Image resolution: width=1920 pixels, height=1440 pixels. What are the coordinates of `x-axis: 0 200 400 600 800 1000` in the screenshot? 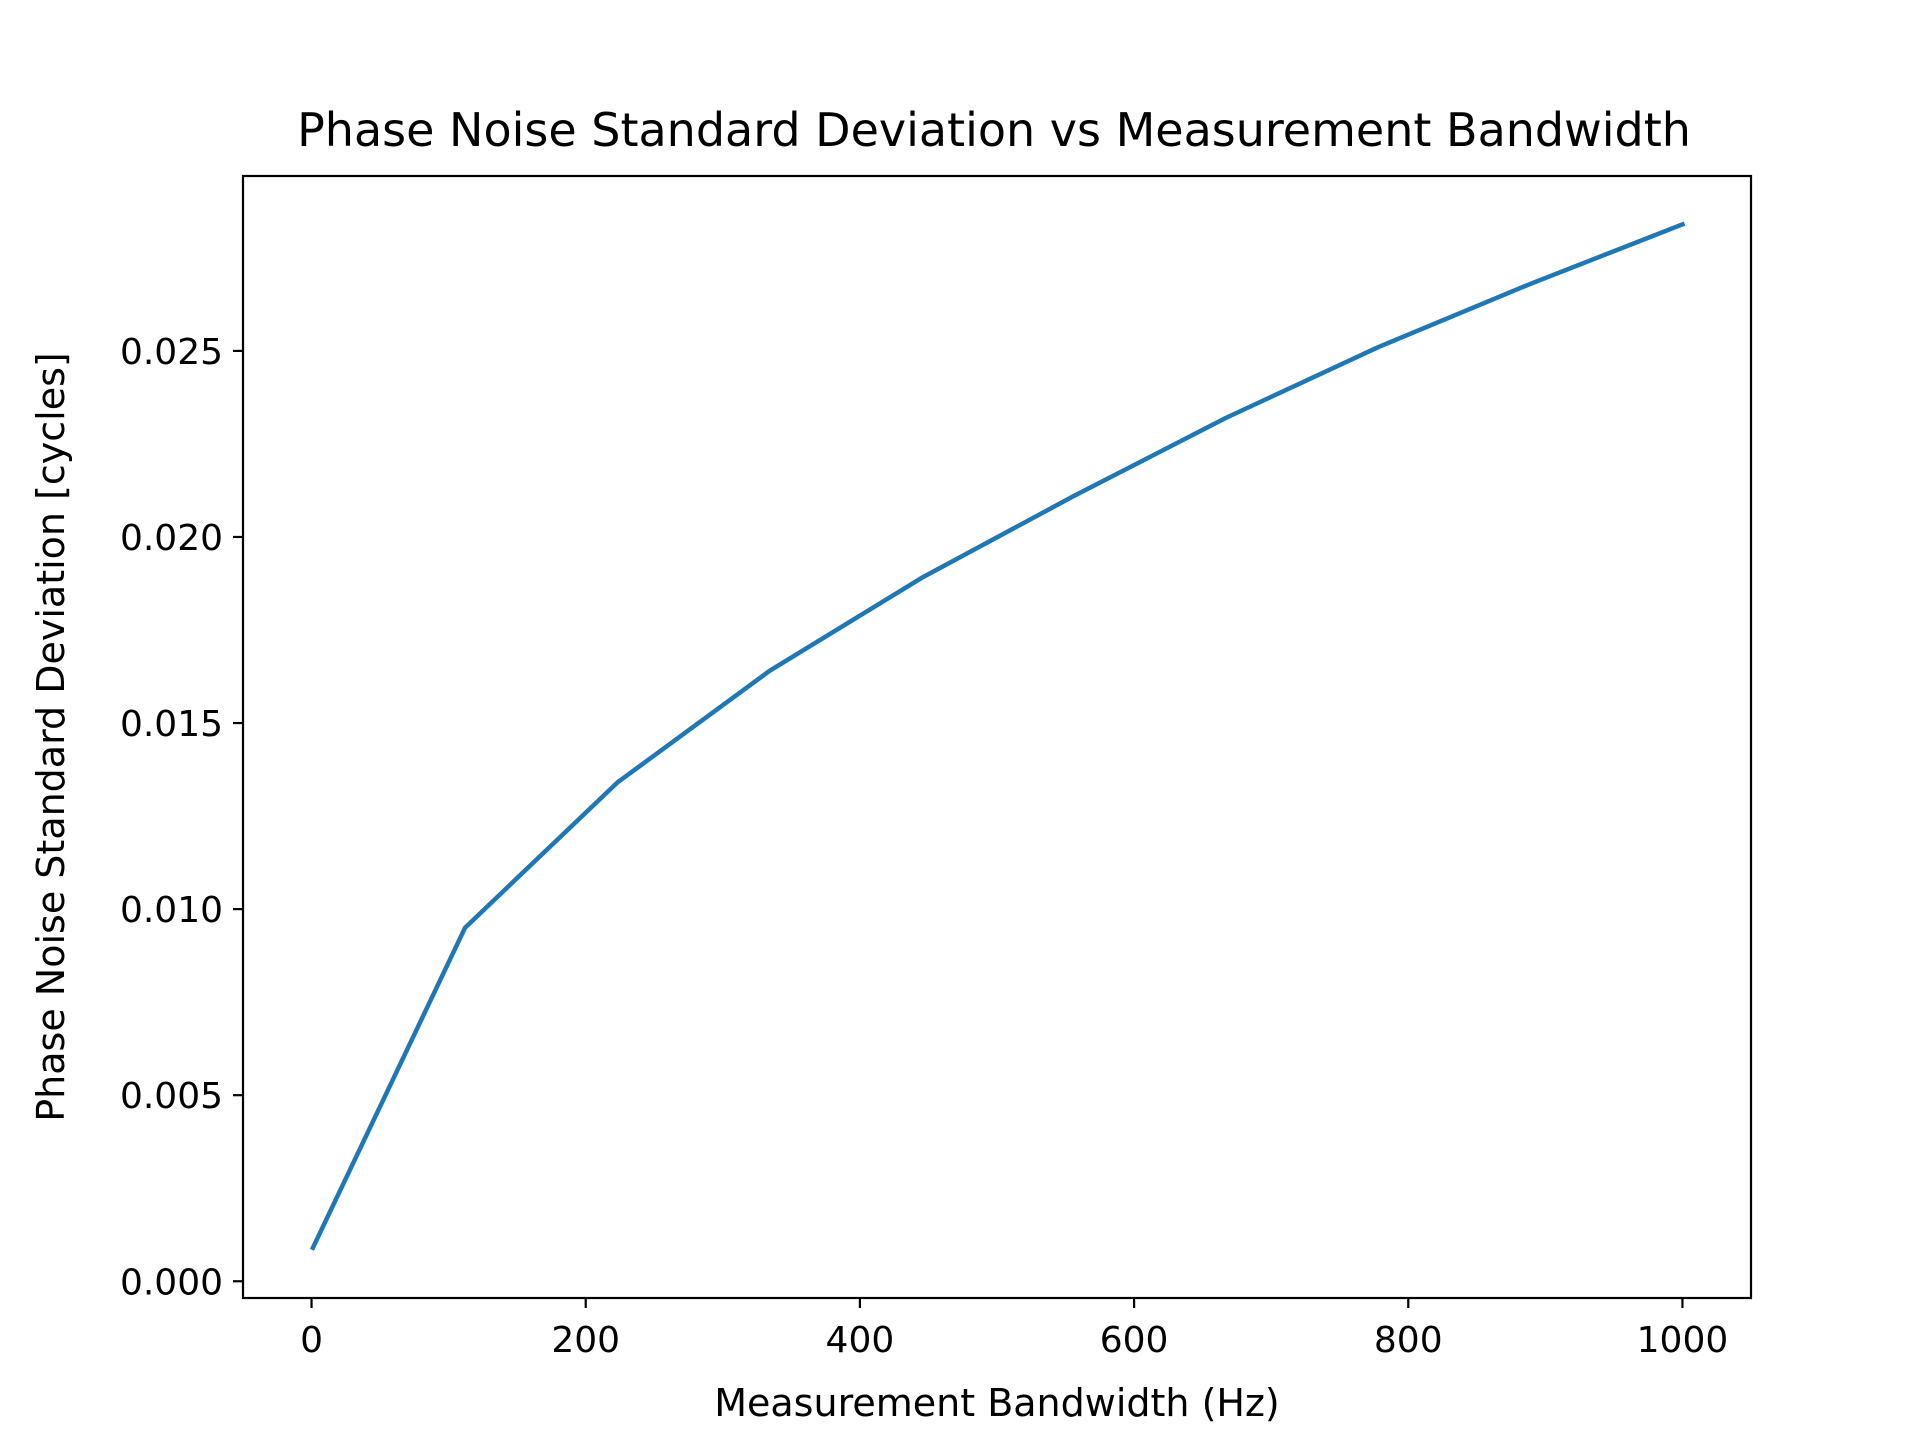 It's located at (1014, 1329).